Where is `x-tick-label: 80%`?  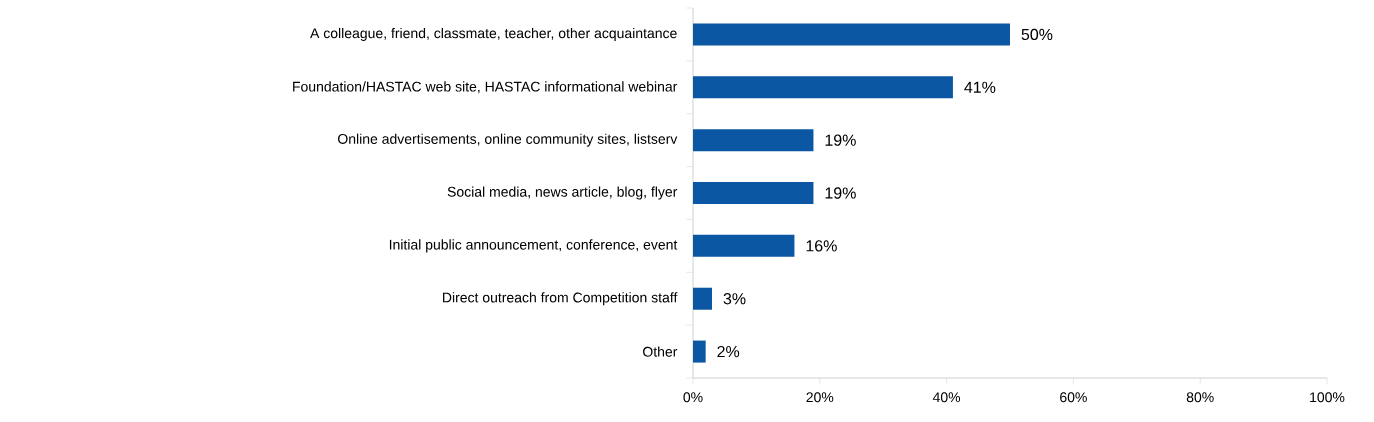
x-tick-label: 80% is located at coordinates (1200, 397).